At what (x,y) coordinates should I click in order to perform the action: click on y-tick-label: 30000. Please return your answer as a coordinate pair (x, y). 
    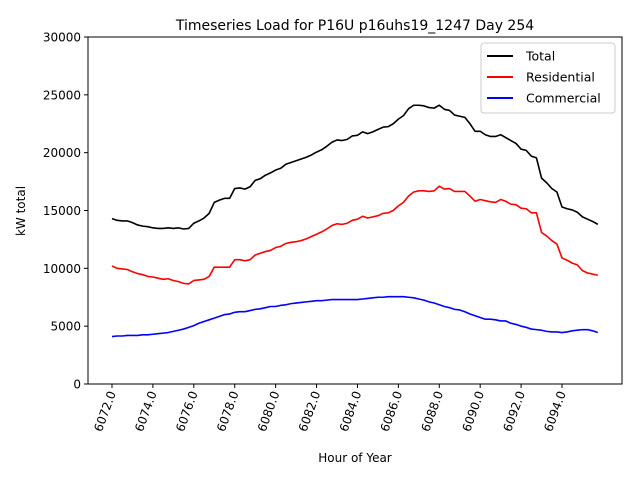
    Looking at the image, I should click on (62, 38).